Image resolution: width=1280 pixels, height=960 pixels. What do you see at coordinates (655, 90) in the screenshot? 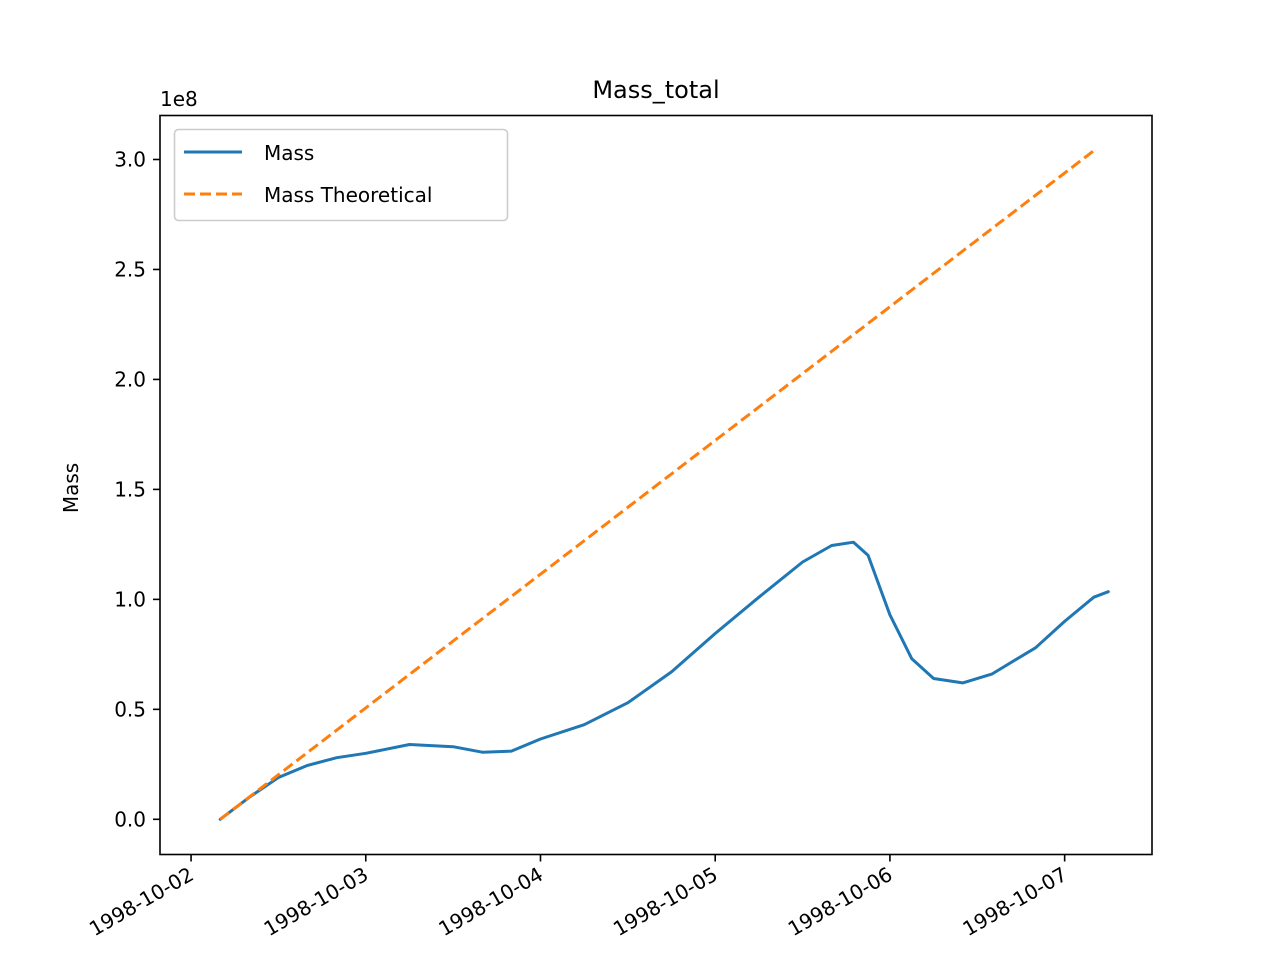
I see `chart-title: Mass_total` at bounding box center [655, 90].